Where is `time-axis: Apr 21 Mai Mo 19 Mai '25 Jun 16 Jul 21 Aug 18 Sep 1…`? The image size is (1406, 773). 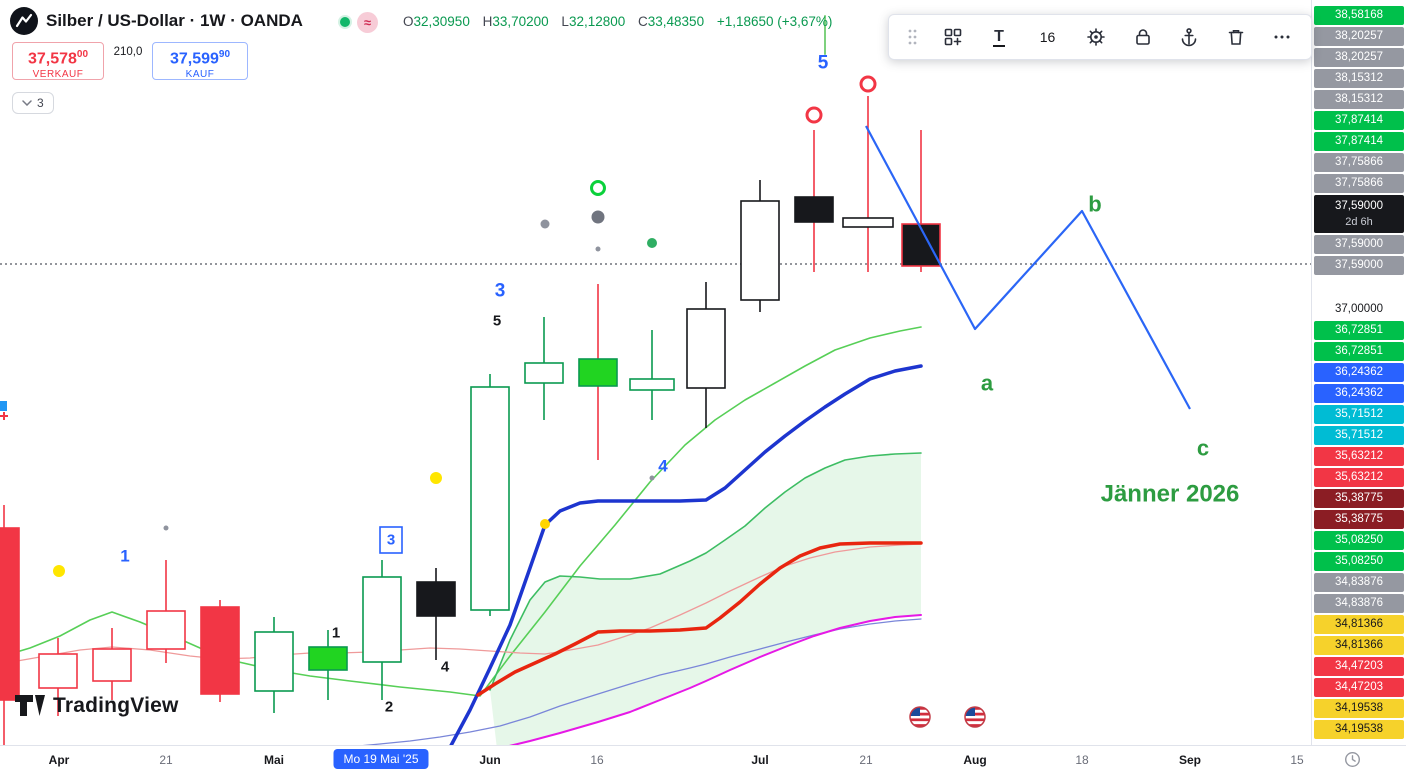
time-axis: Apr 21 Mai Mo 19 Mai '25 Jun 16 Jul 21 Aug 18 Sep 1… is located at coordinates (703, 759).